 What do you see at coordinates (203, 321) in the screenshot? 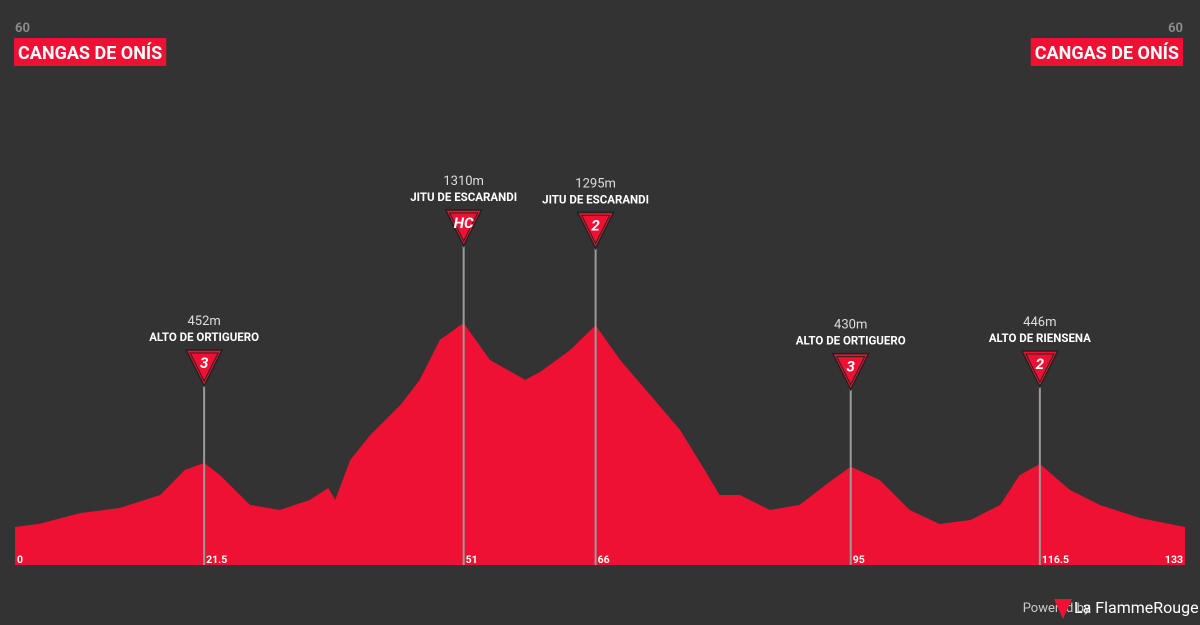
I see `climb-altitude: 452m` at bounding box center [203, 321].